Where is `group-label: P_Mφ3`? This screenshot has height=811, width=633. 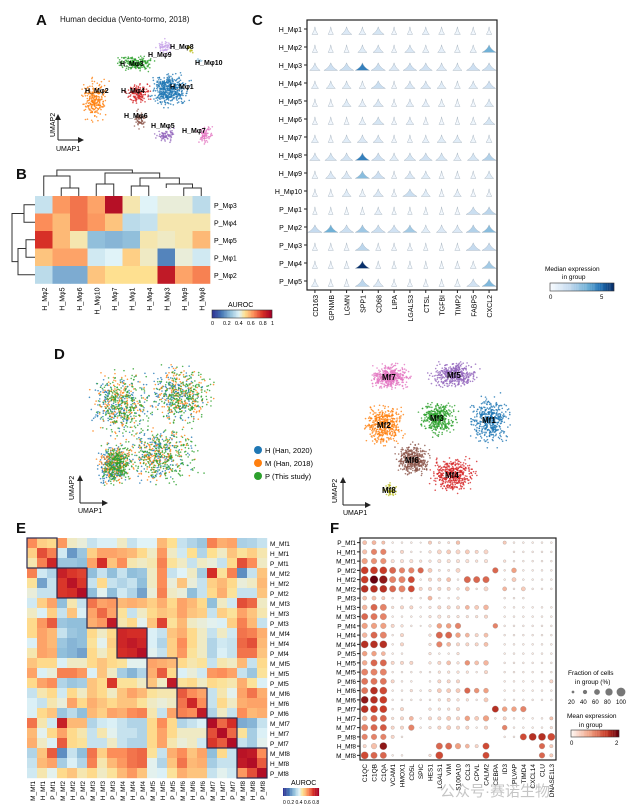 group-label: P_Mφ3 is located at coordinates (290, 246).